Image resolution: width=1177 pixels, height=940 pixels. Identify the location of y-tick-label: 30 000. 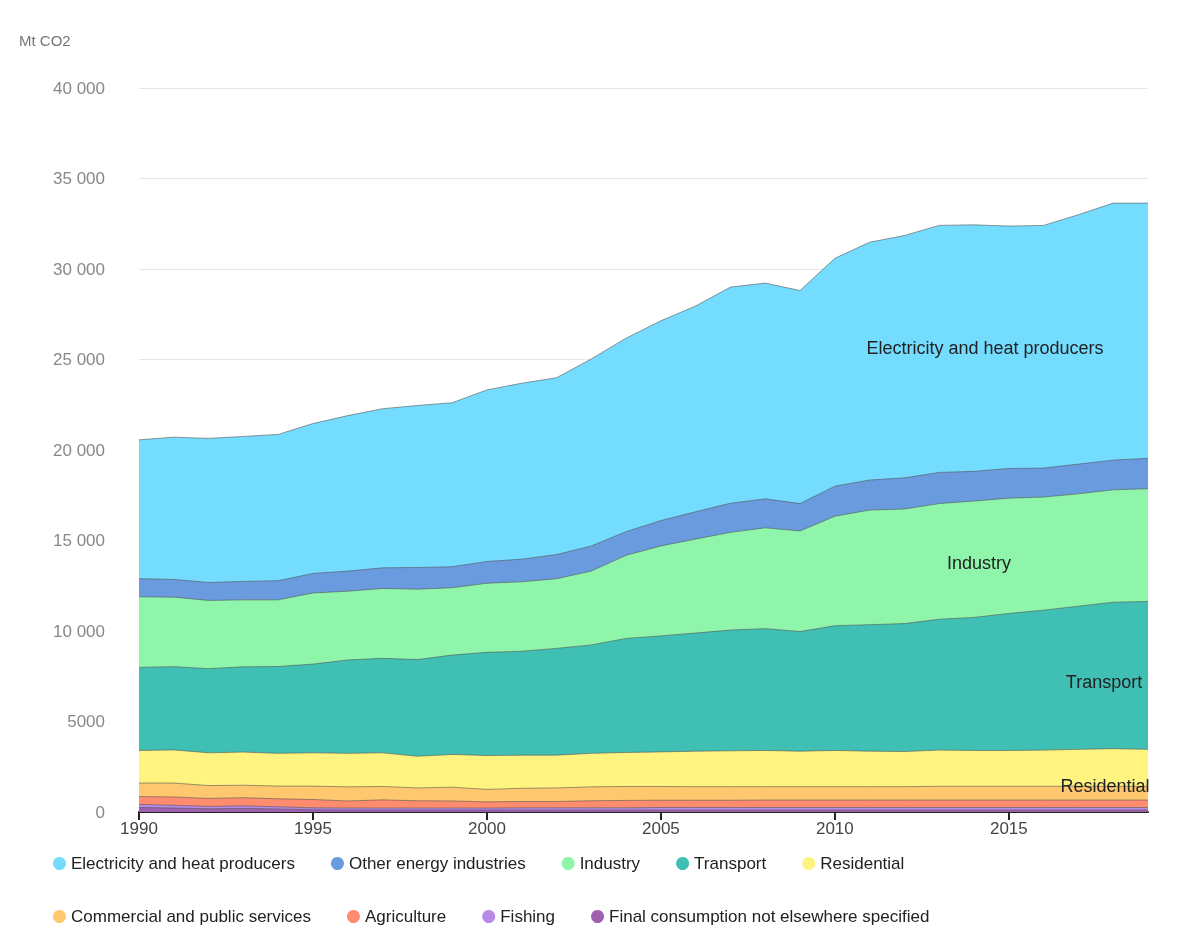
(79, 269).